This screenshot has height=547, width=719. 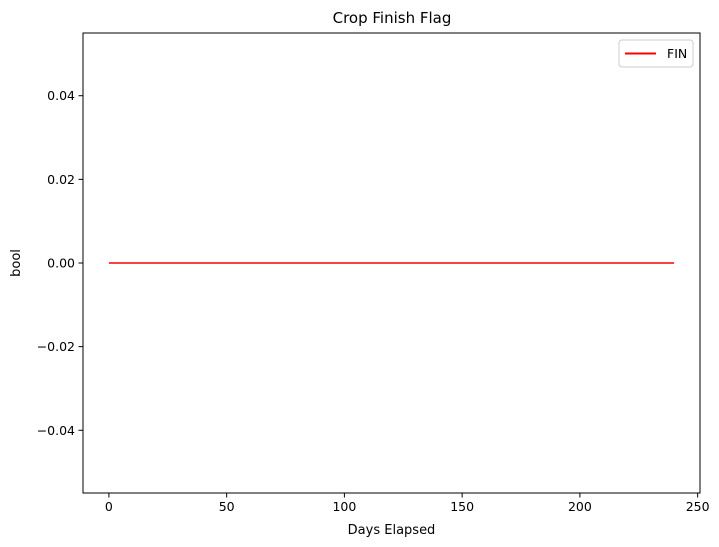 I want to click on x-axis-label: Days Elapsed, so click(x=392, y=530).